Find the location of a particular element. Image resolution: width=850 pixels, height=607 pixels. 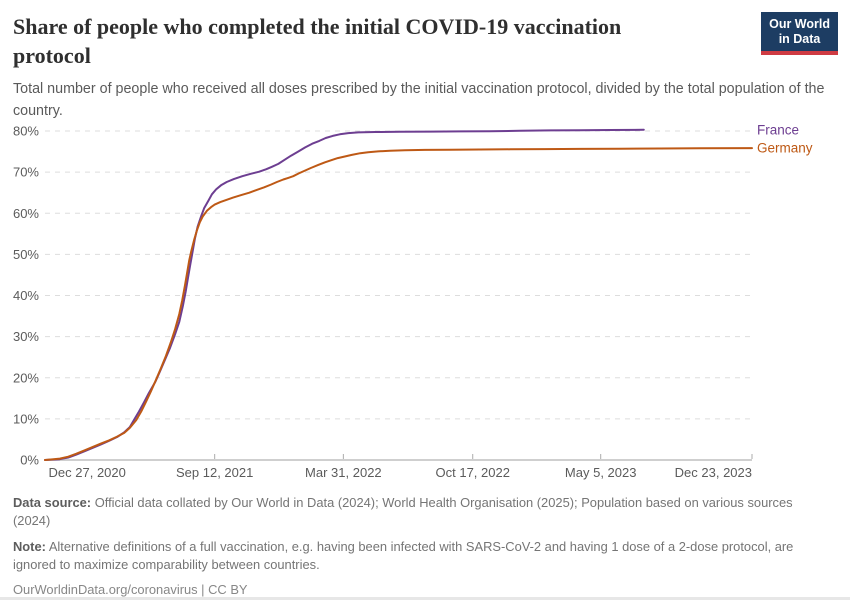

x-tick-label: Sep 12, 2021 is located at coordinates (214, 472).